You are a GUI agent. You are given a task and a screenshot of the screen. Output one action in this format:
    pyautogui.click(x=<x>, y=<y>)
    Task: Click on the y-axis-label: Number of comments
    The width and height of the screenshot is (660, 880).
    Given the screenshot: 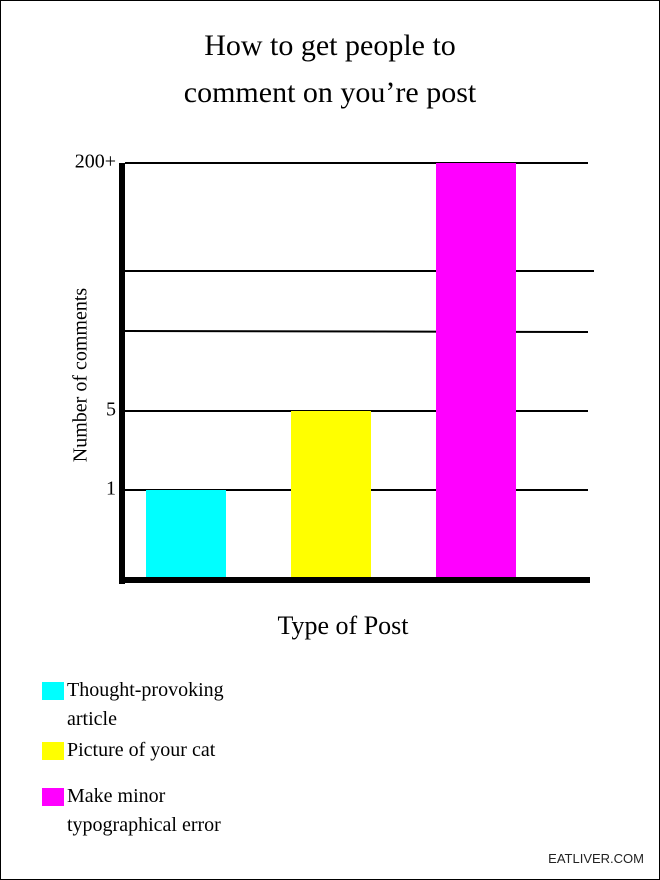 What is the action you would take?
    pyautogui.click(x=81, y=375)
    